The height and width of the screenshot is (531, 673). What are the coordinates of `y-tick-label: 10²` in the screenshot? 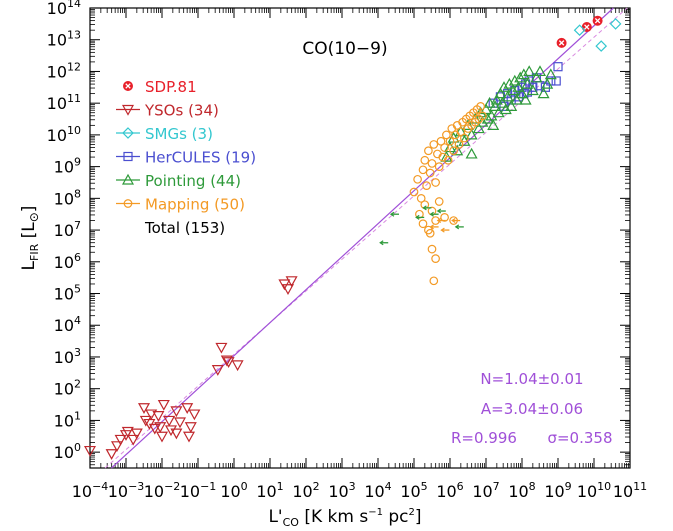 It's located at (67, 388).